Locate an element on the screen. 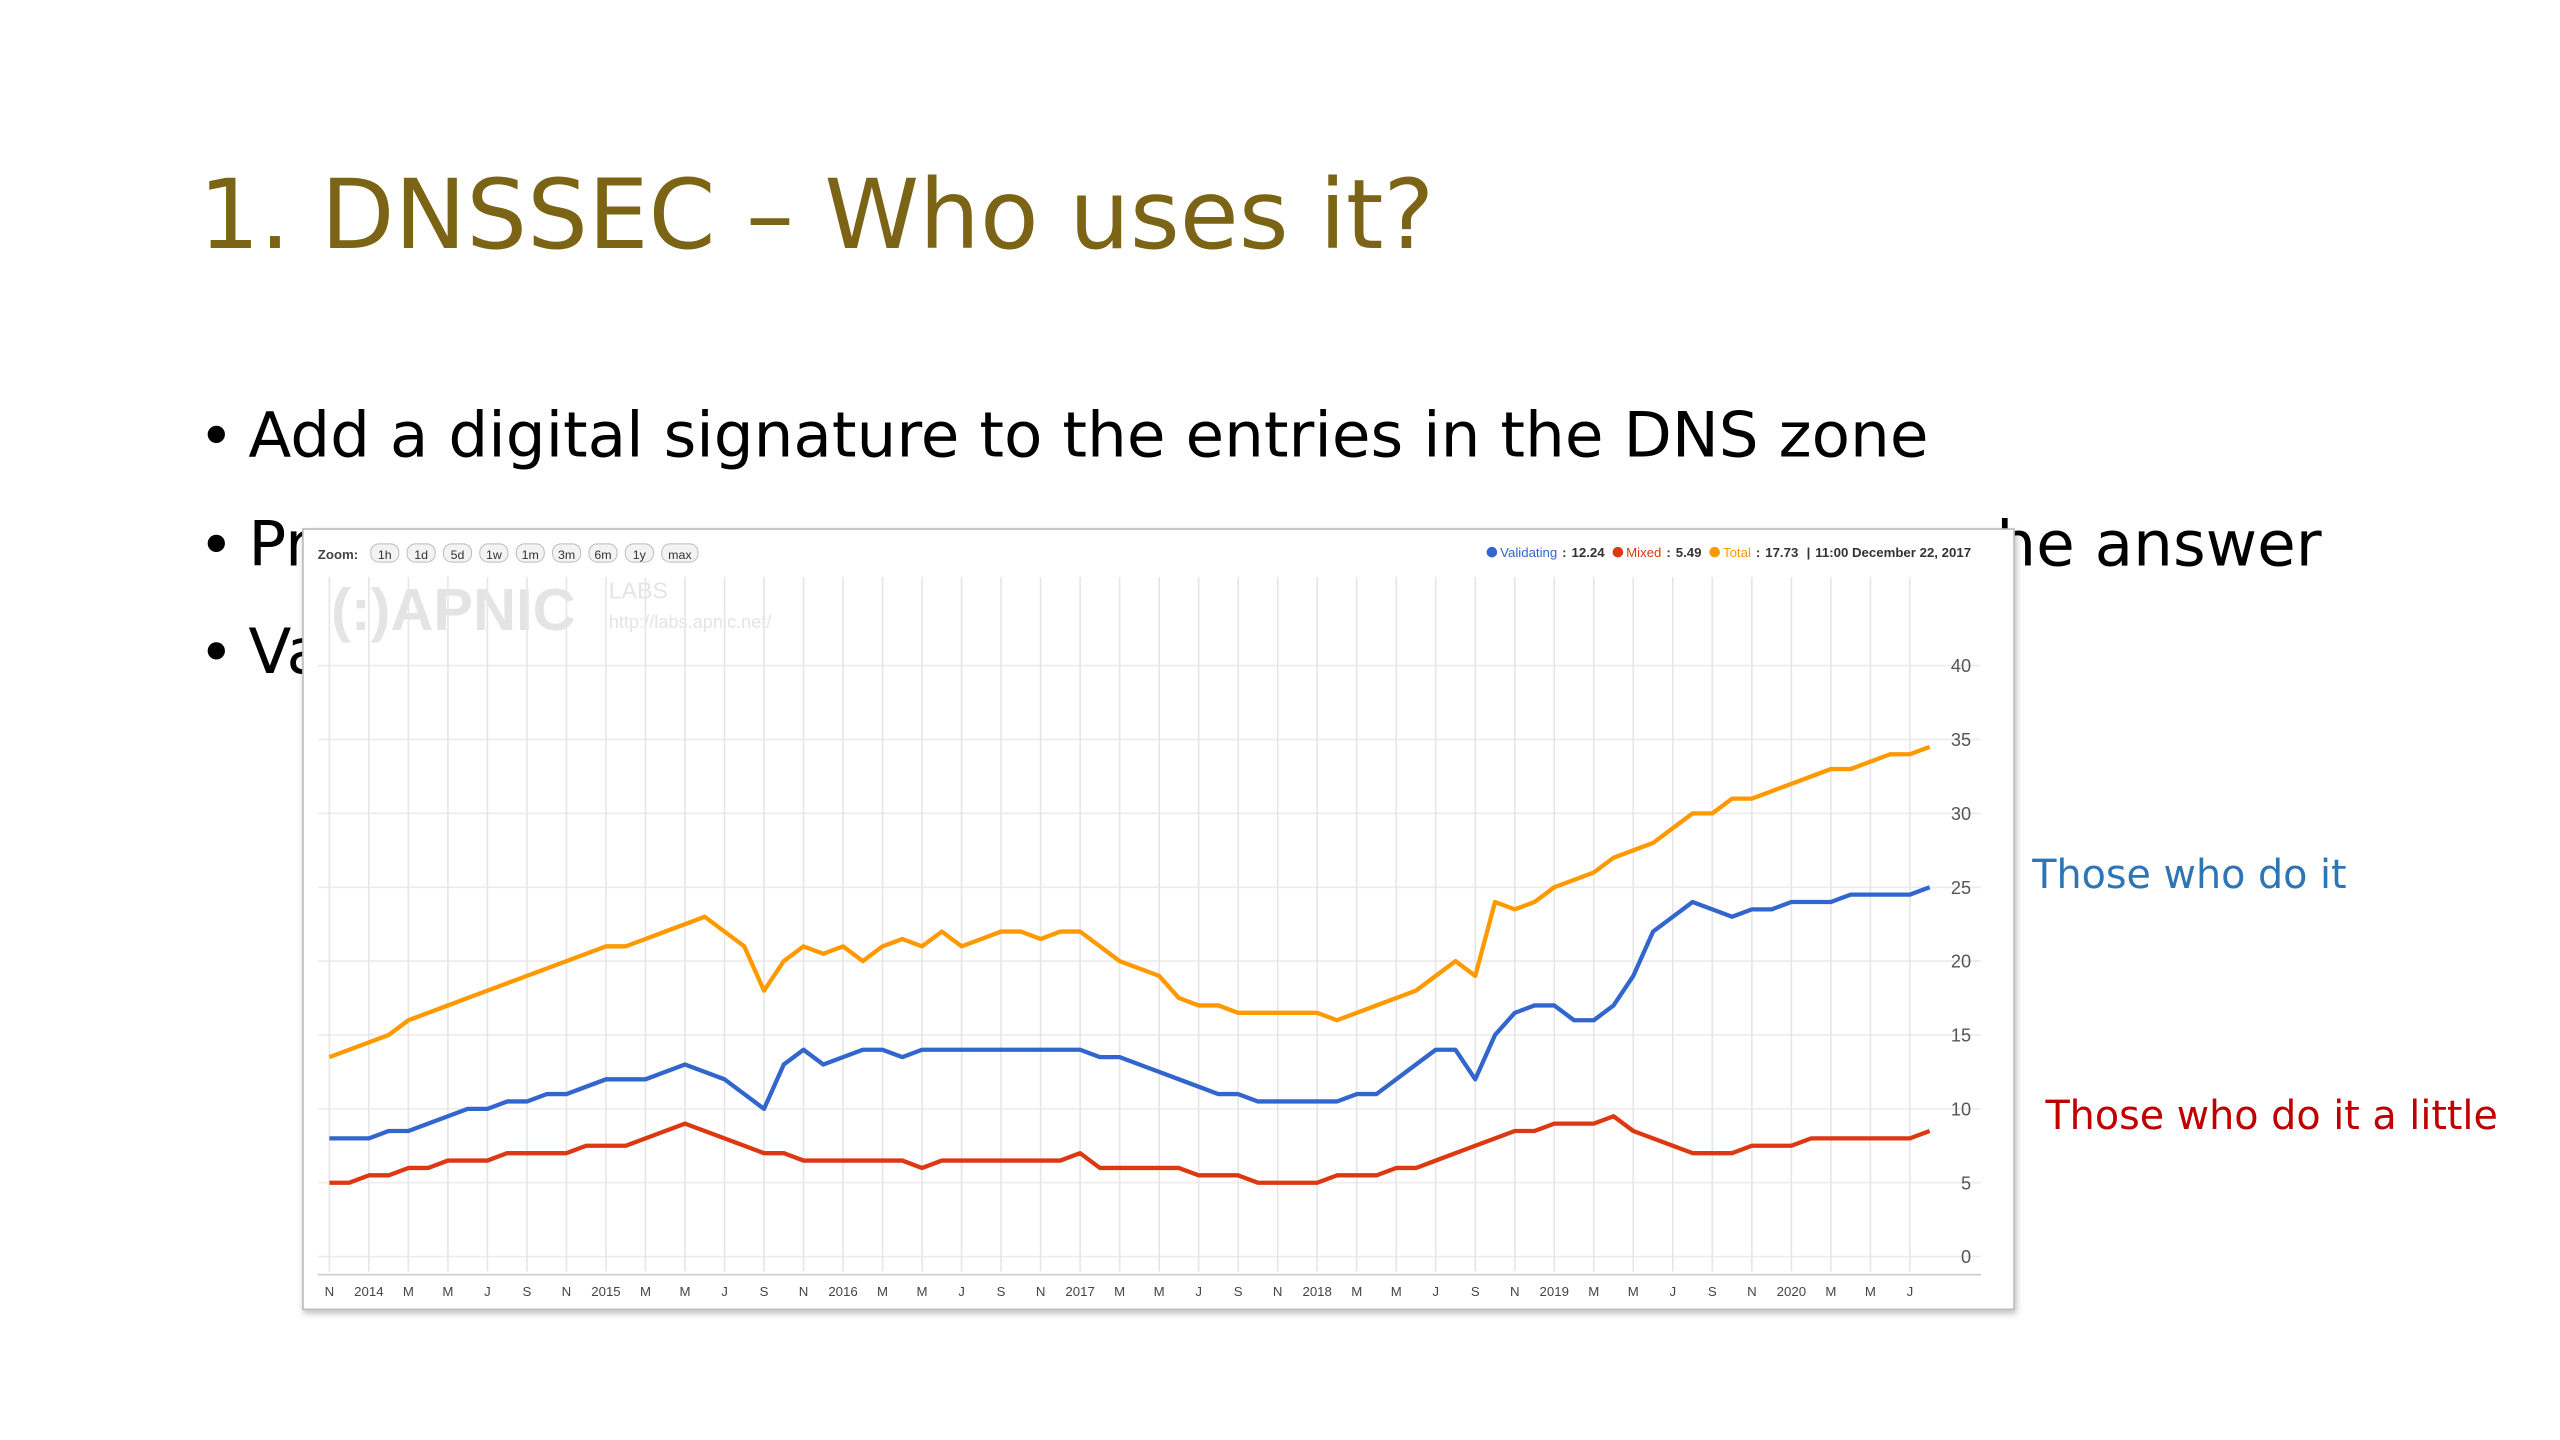 This screenshot has height=1440, width=2560. annotation: Those who do it a little is located at coordinates (2270, 1116).